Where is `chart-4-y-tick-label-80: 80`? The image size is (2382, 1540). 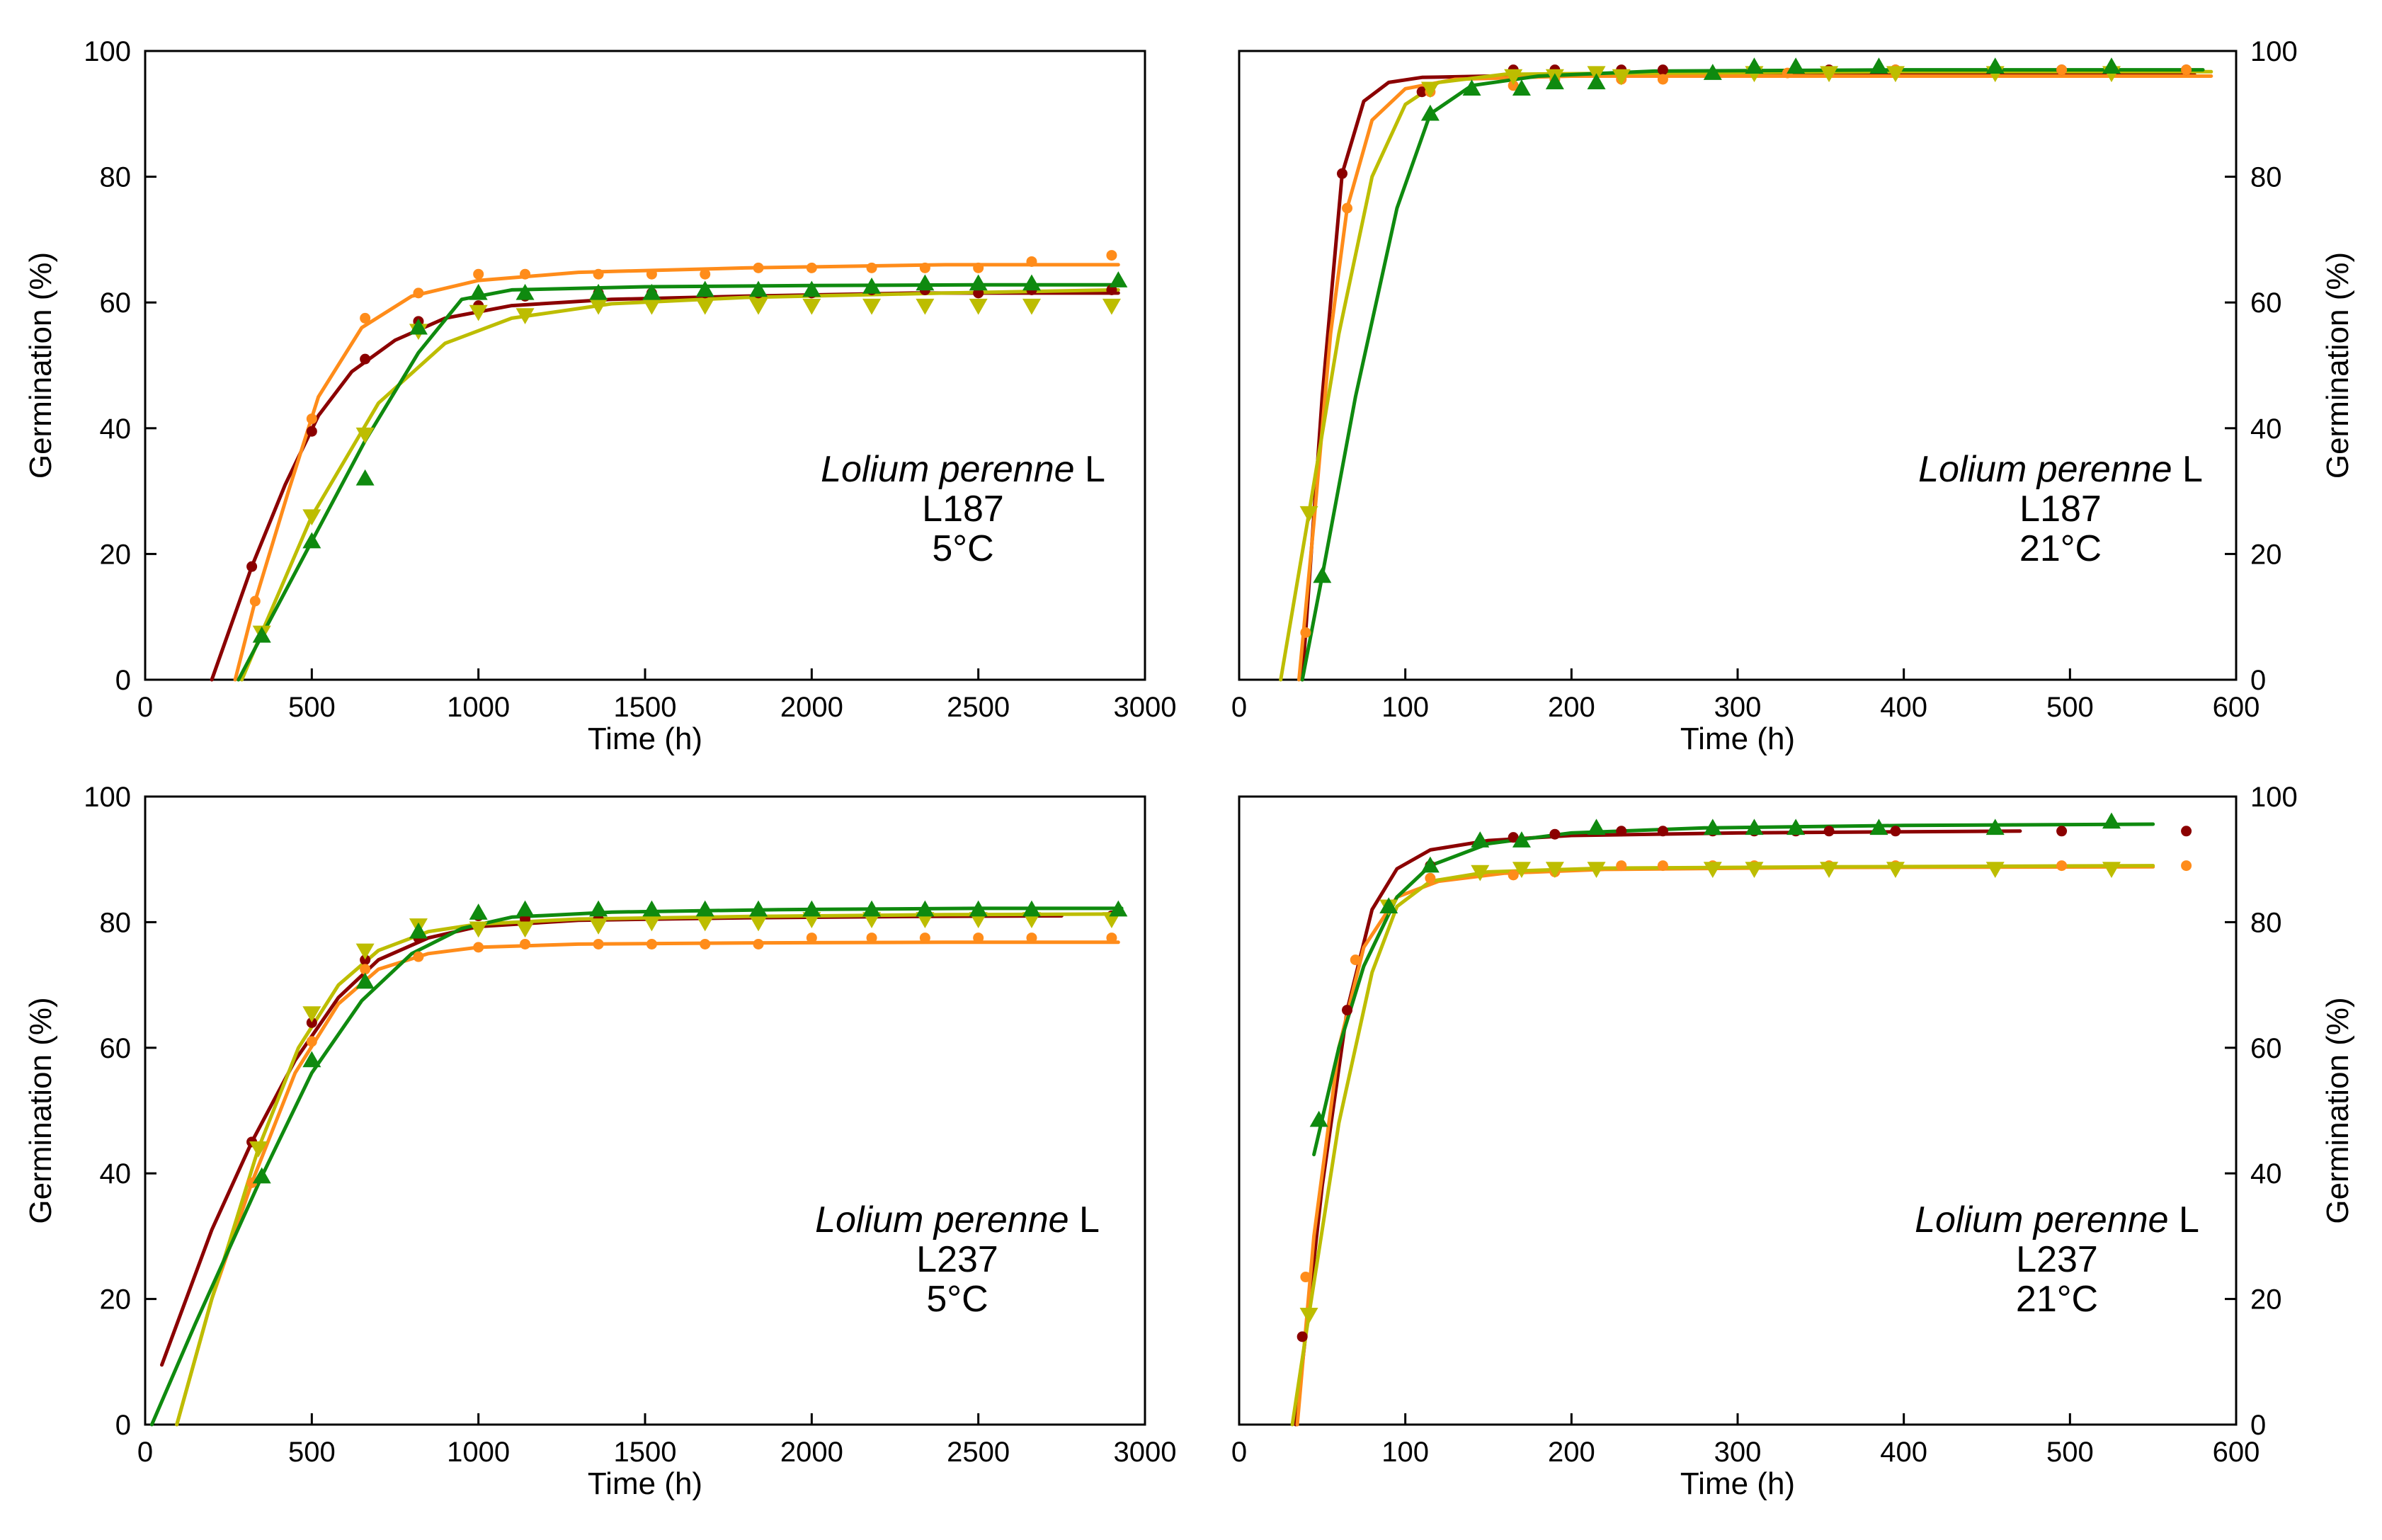
chart-4-y-tick-label-80: 80 is located at coordinates (2266, 923).